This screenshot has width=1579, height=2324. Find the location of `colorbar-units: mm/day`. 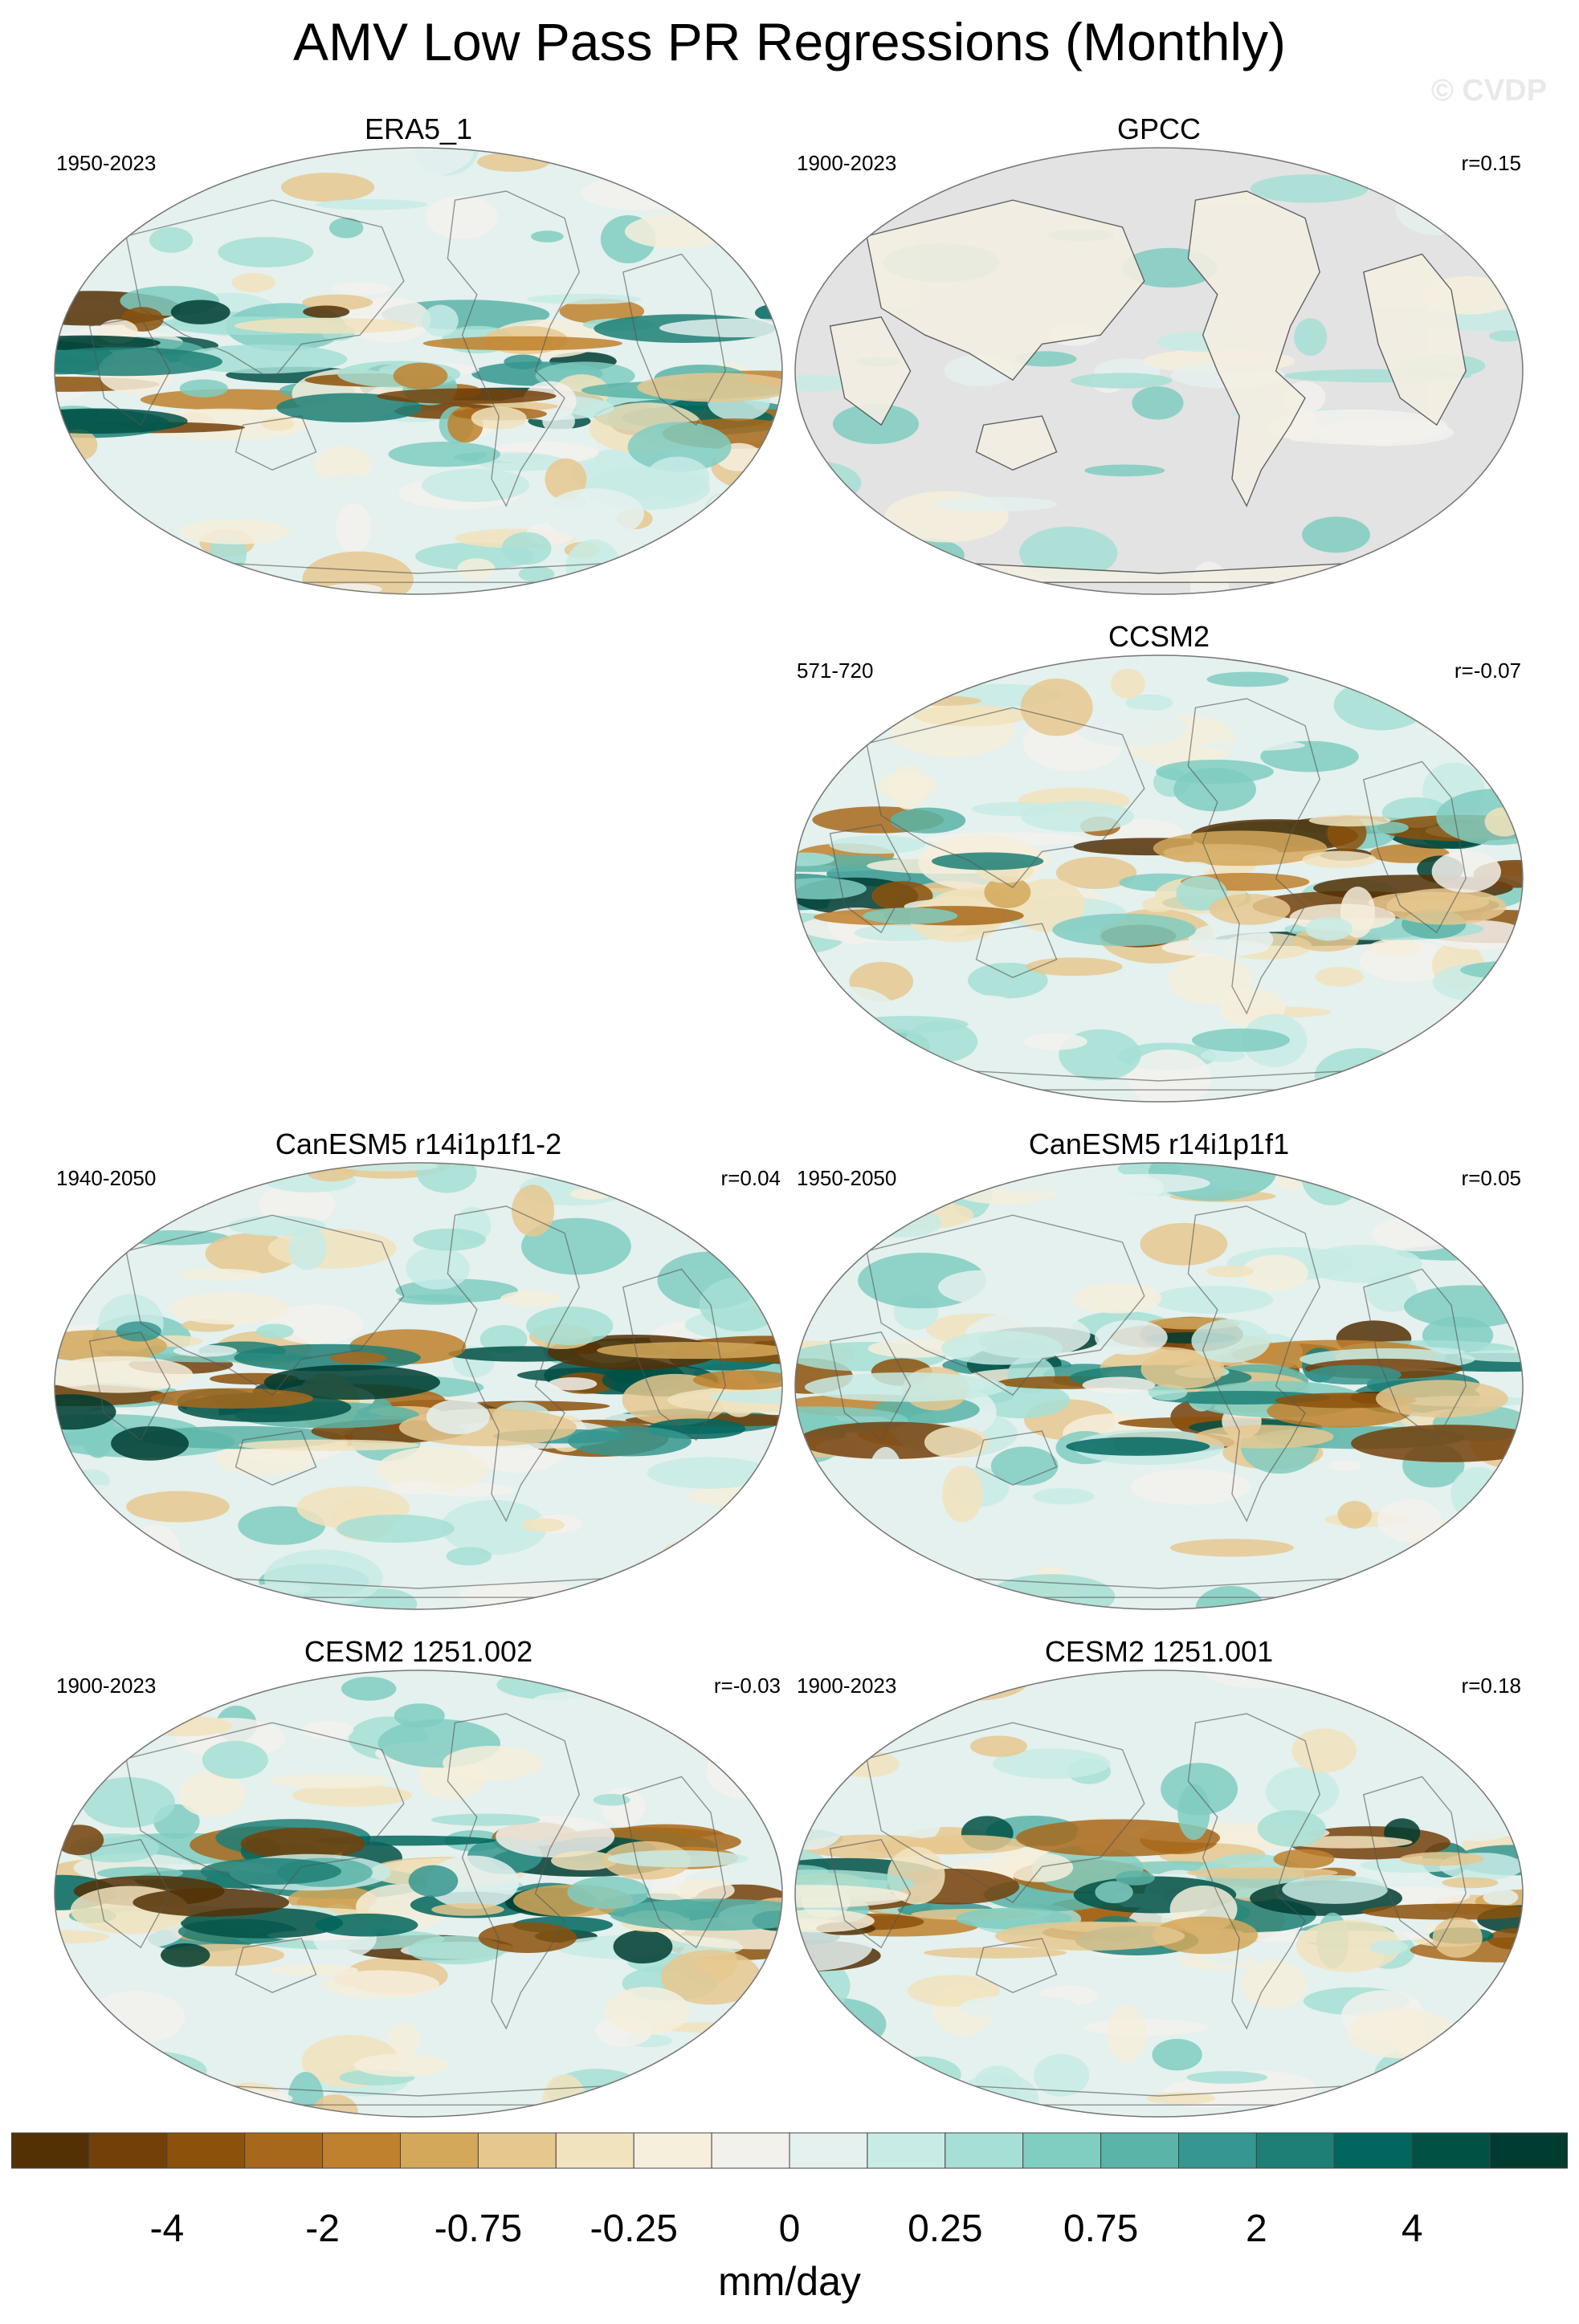

colorbar-units: mm/day is located at coordinates (789, 2282).